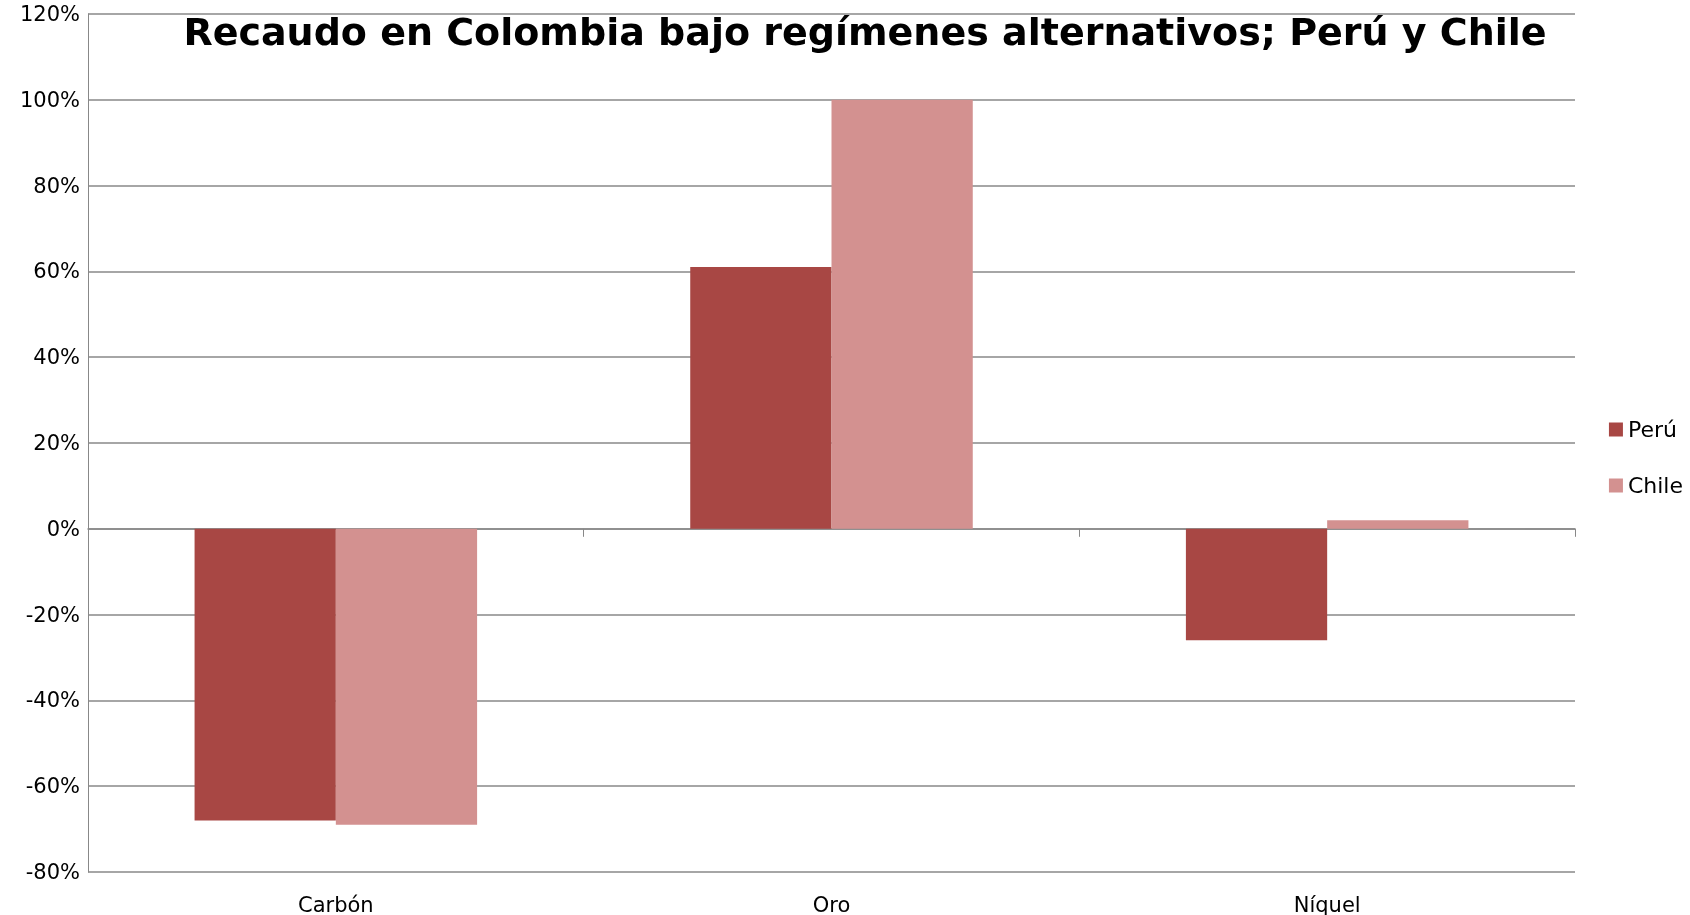  I want to click on y-tick-label: 100%, so click(49, 99).